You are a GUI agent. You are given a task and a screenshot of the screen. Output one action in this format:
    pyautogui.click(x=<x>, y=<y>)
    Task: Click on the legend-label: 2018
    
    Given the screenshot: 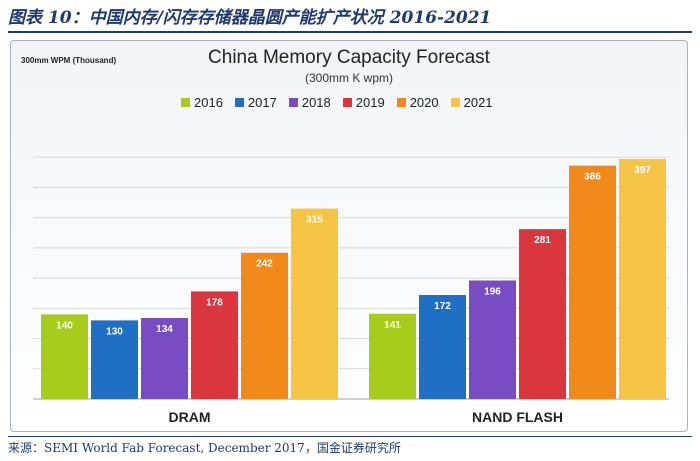 What is the action you would take?
    pyautogui.click(x=316, y=102)
    